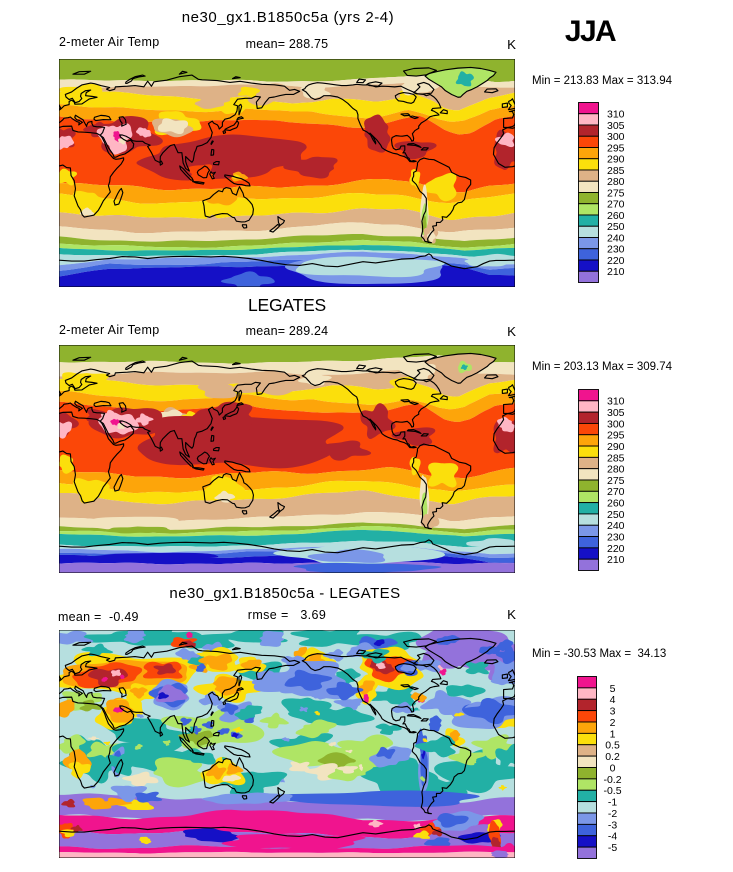 Image resolution: width=733 pixels, height=872 pixels. I want to click on svg-text: 1, so click(613, 734).